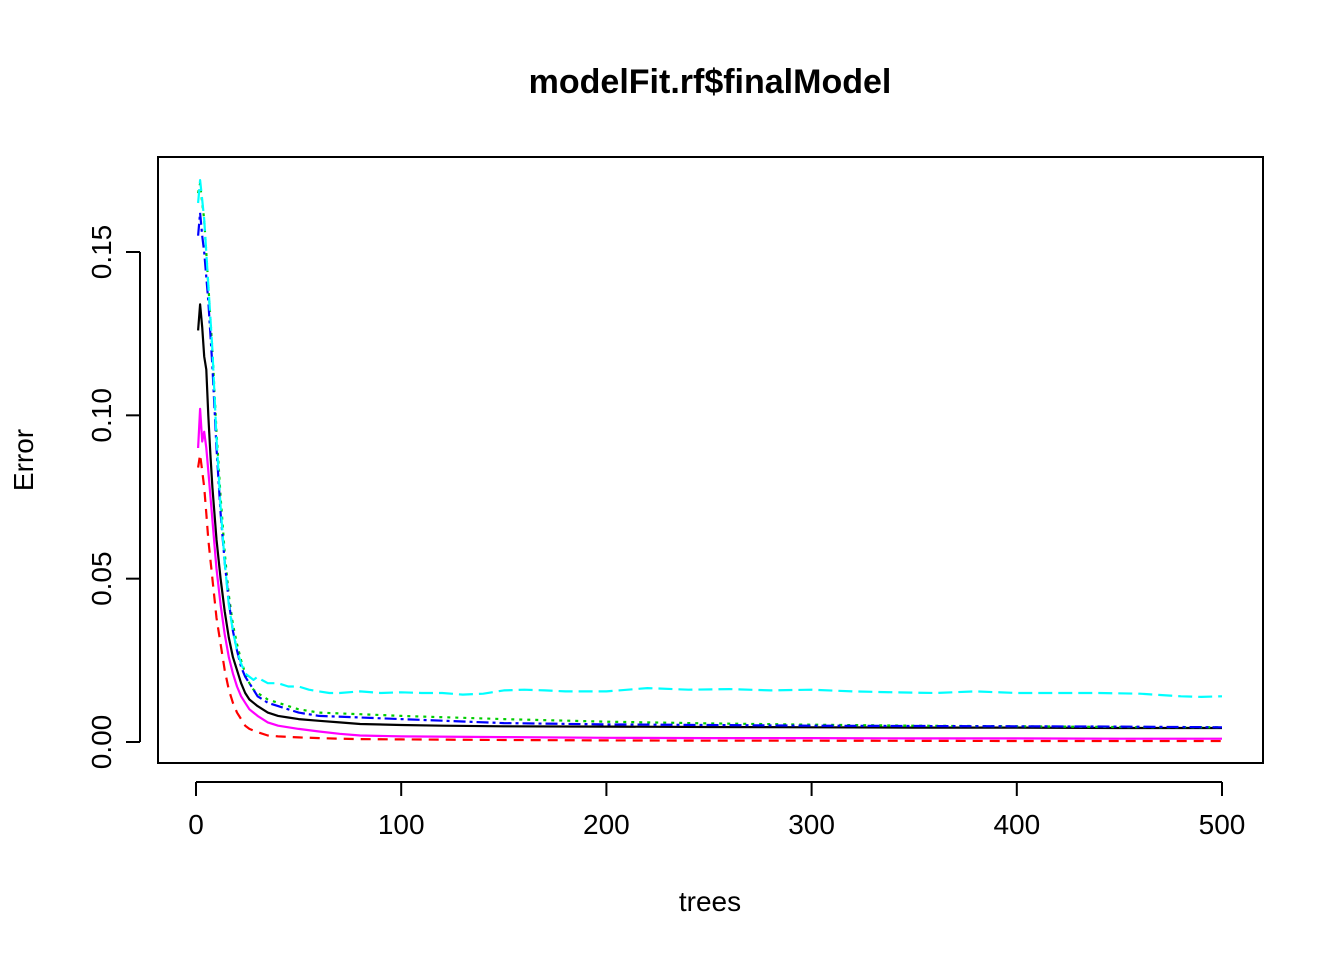 This screenshot has height=960, width=1344. What do you see at coordinates (811, 824) in the screenshot?
I see `x-tick-label: 300` at bounding box center [811, 824].